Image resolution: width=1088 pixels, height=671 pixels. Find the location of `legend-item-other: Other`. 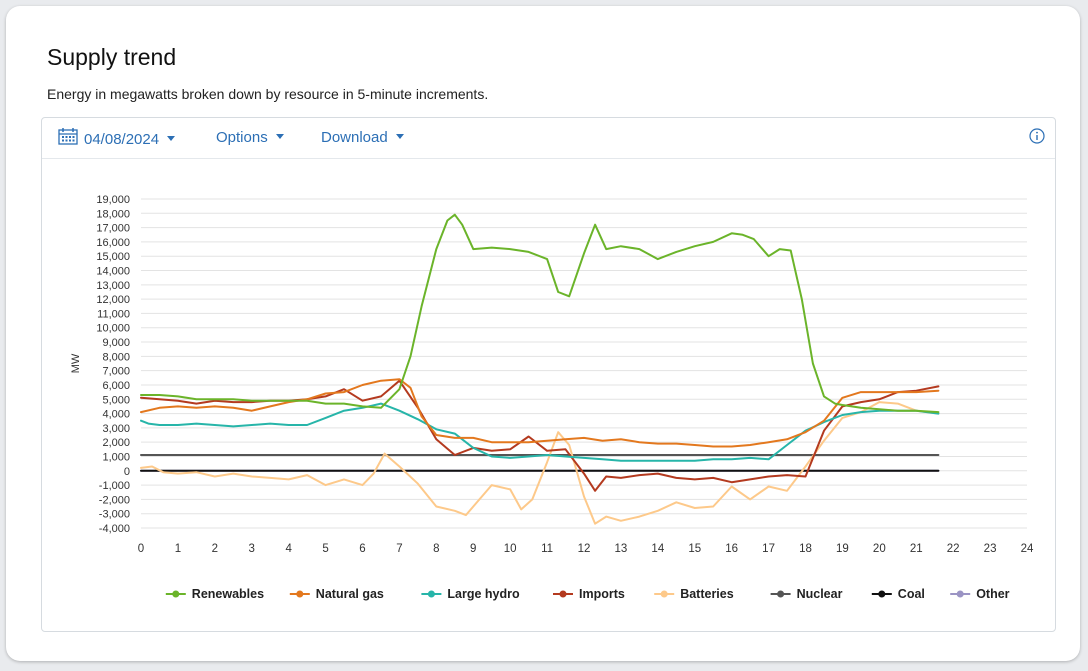

legend-item-other: Other is located at coordinates (992, 594).